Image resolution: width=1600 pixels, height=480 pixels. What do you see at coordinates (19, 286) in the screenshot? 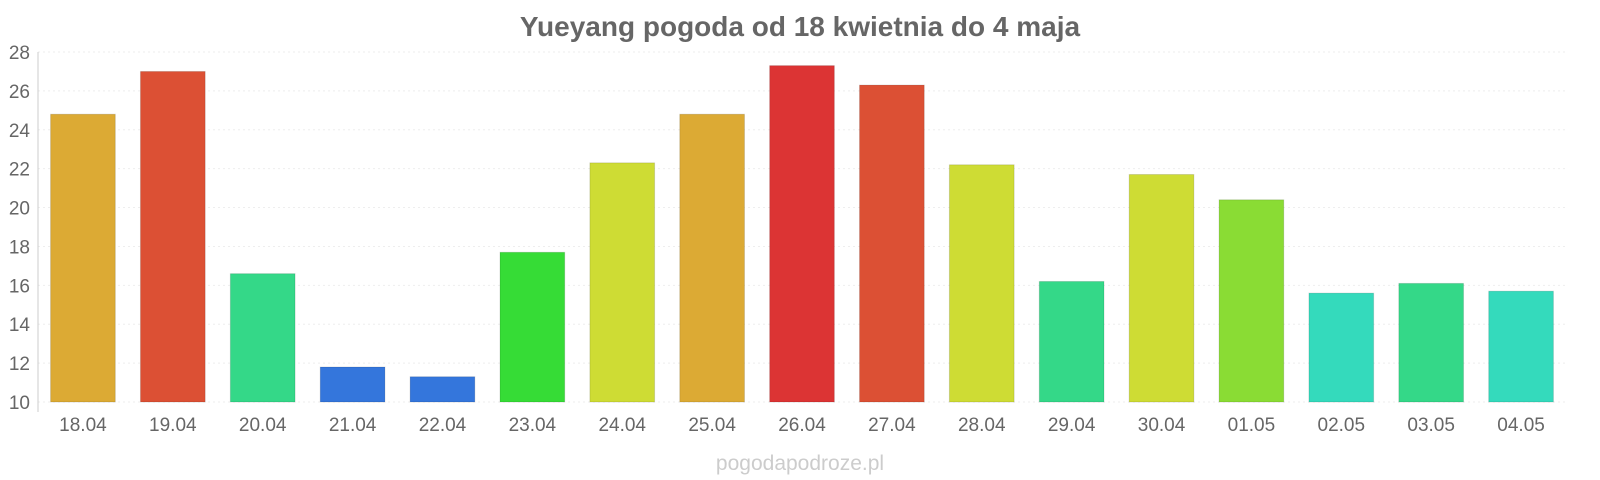
I see `y-tick-label: 16` at bounding box center [19, 286].